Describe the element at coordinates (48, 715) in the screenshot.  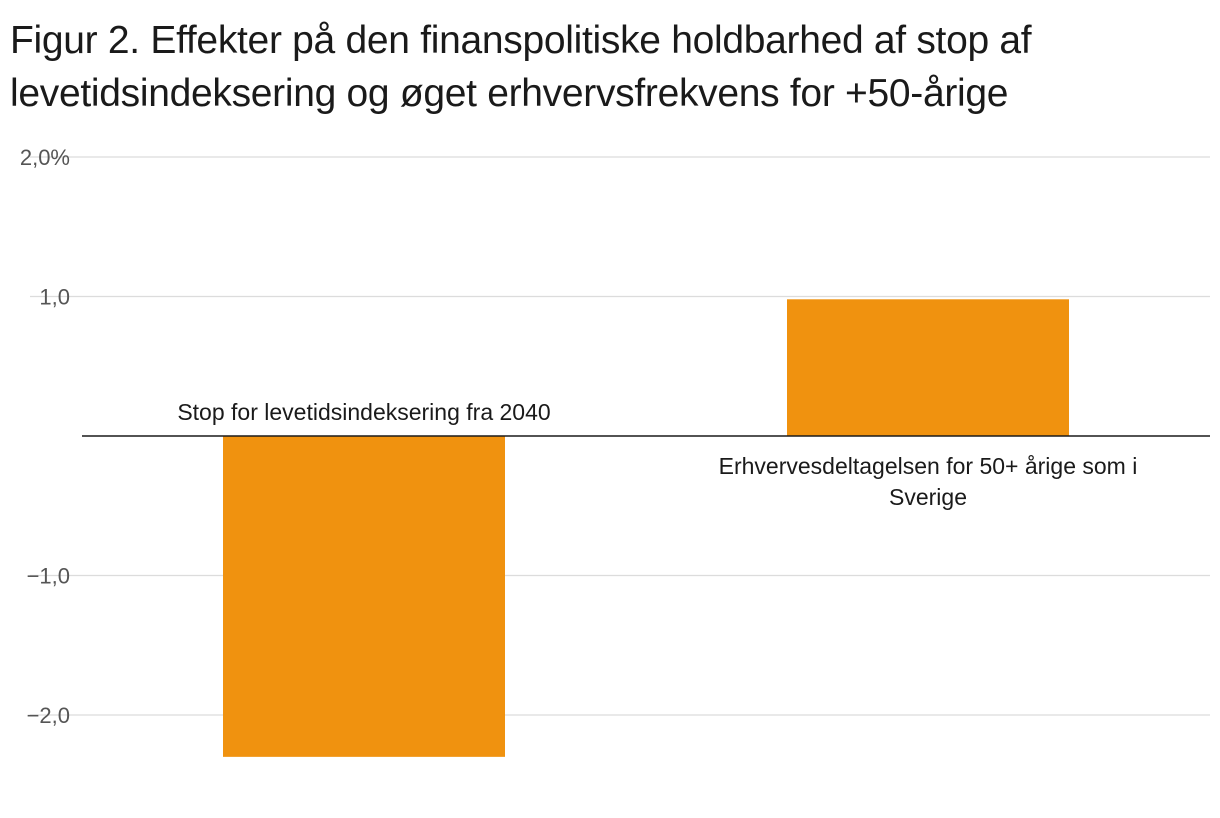
I see `y-tick-label: −2,0` at that location.